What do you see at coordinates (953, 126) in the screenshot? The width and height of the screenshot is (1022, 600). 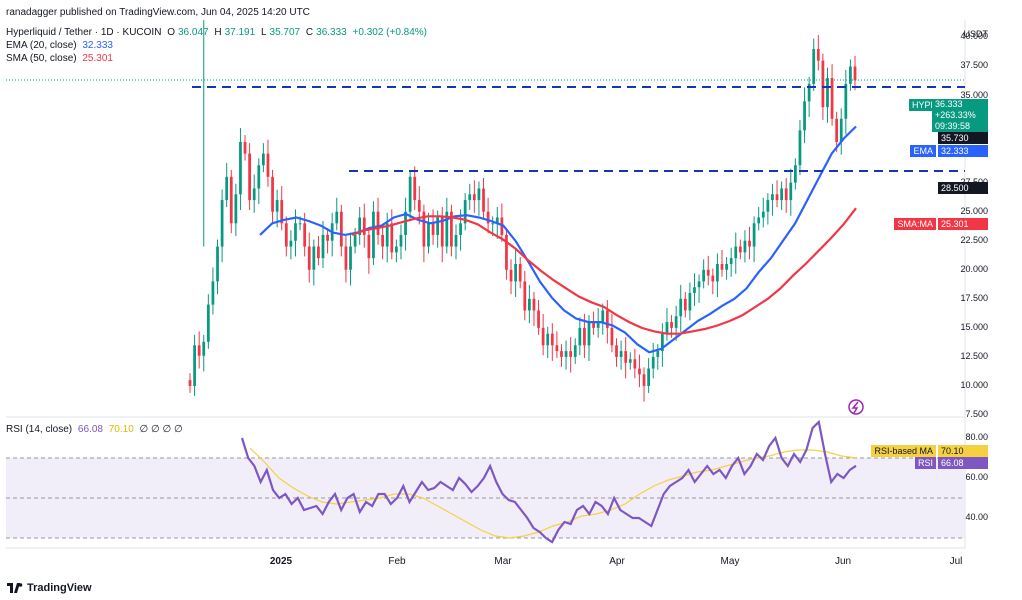 I see `countdown-value: 09:39:58` at bounding box center [953, 126].